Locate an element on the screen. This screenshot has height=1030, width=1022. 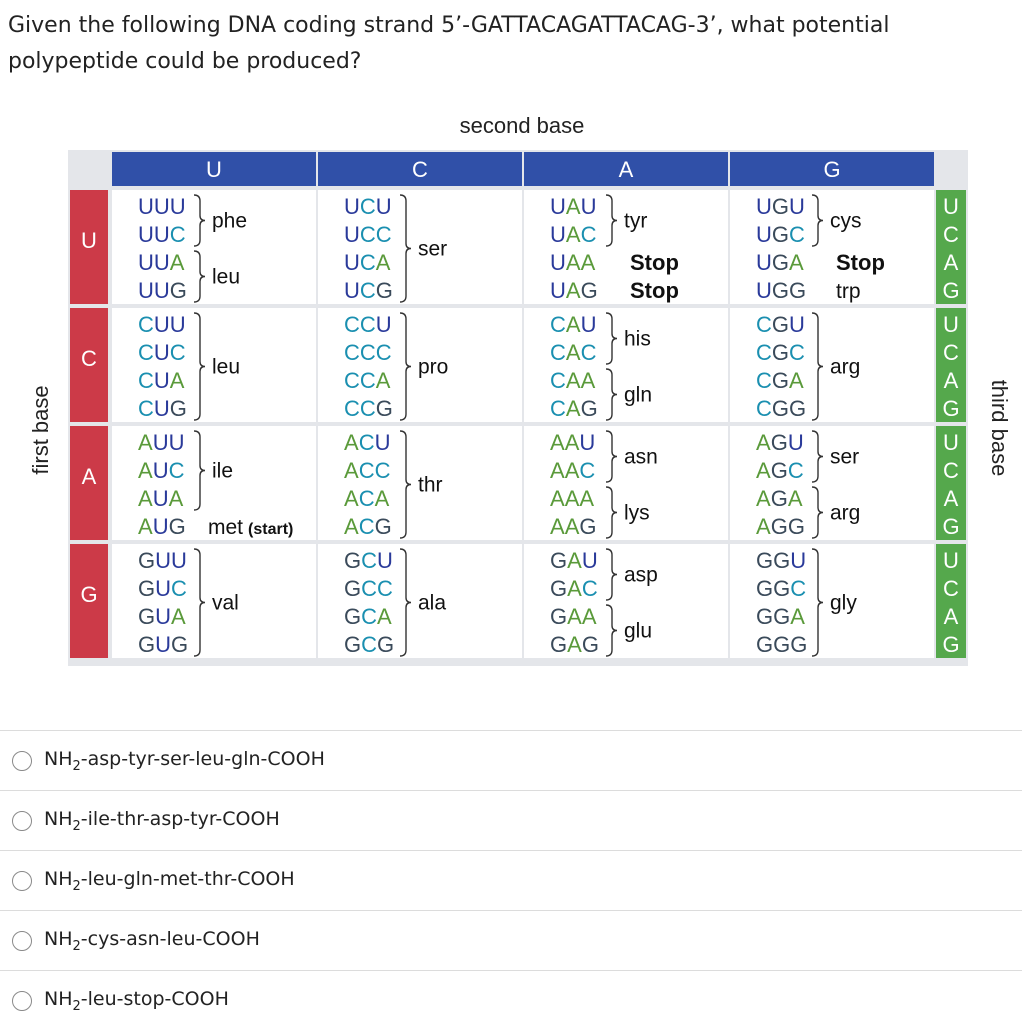
second-base-label: C is located at coordinates (420, 169).